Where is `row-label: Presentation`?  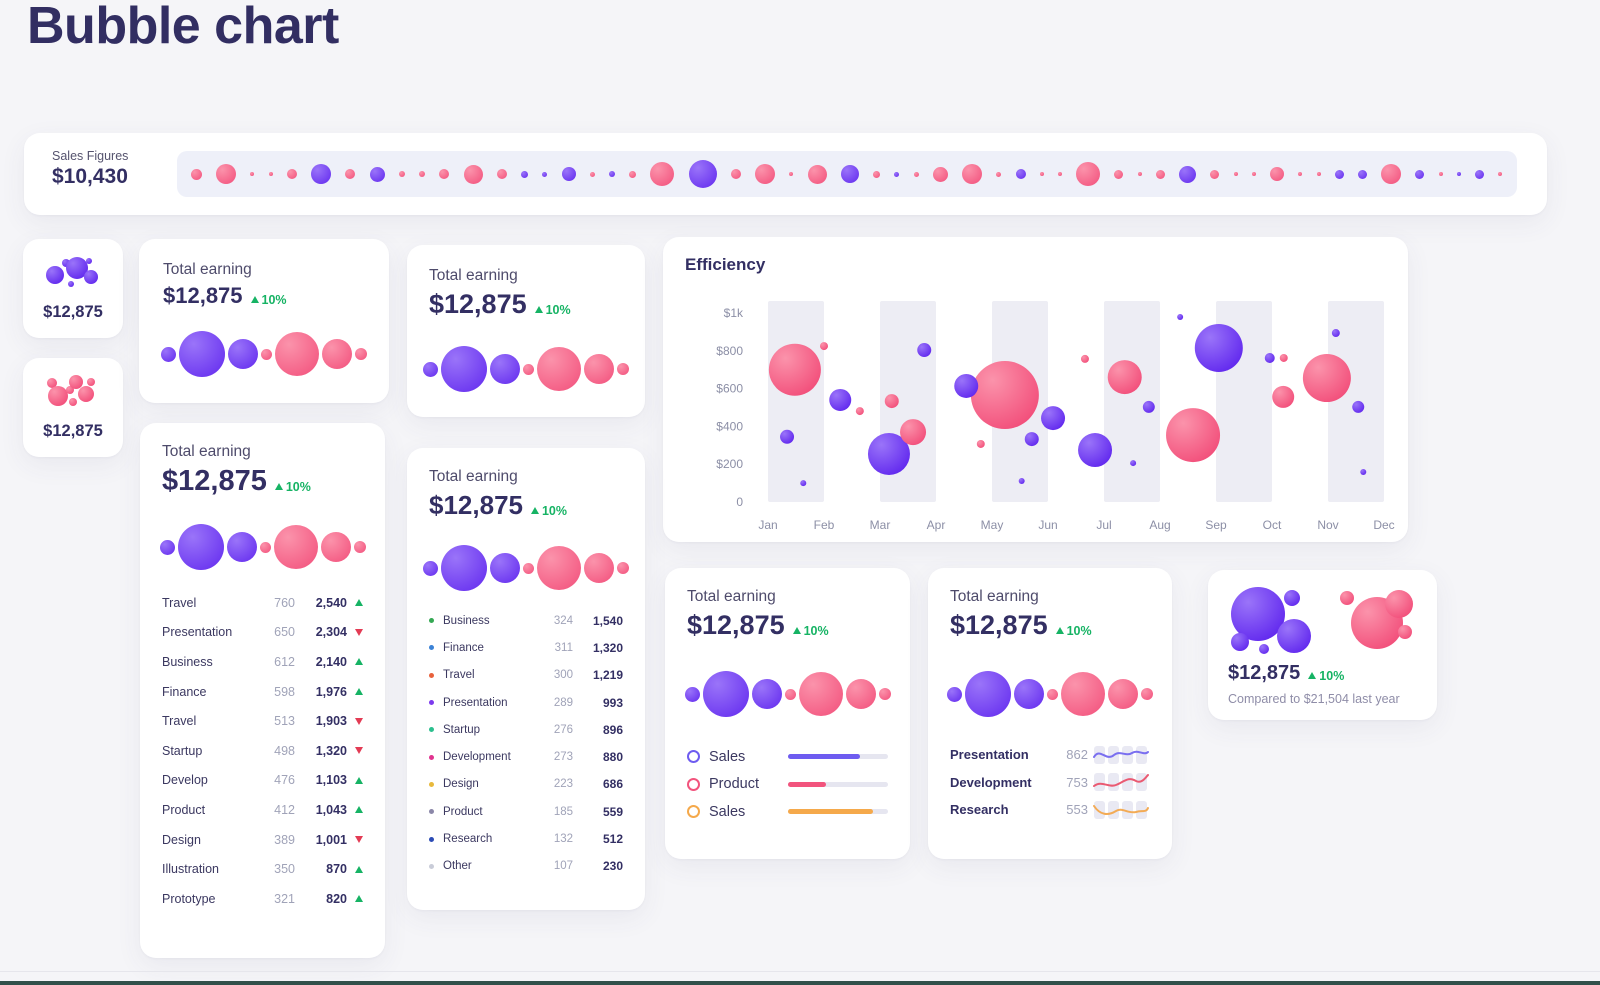 row-label: Presentation is located at coordinates (475, 702).